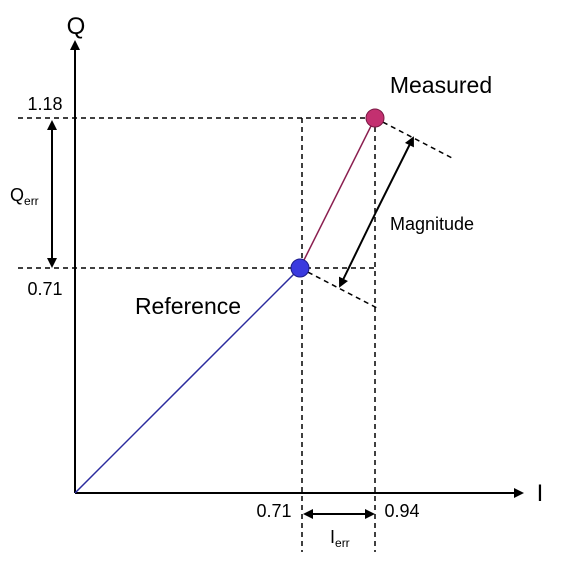 Image resolution: width=567 pixels, height=565 pixels. I want to click on reference-point, so click(300, 268).